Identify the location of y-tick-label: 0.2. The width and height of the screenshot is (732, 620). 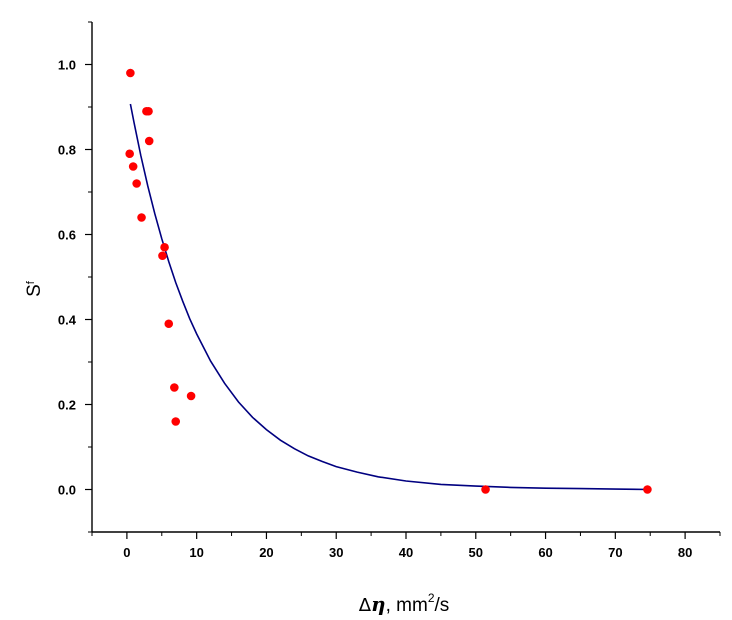
(67, 405).